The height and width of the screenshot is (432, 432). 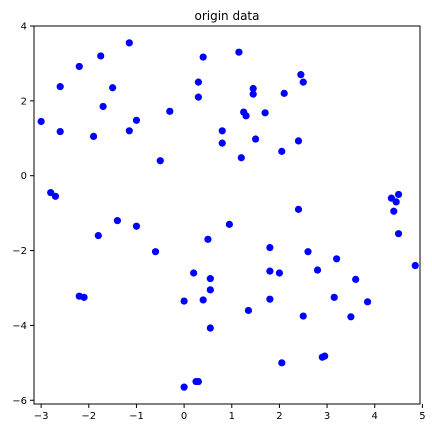 What do you see at coordinates (136, 416) in the screenshot?
I see `x-tick-label-2: −1` at bounding box center [136, 416].